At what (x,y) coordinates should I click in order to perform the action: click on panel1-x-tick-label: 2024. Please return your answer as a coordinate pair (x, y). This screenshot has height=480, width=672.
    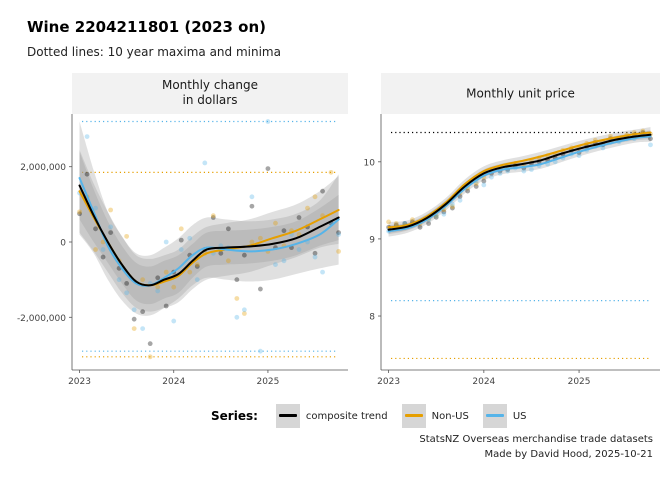
    Looking at the image, I should click on (173, 382).